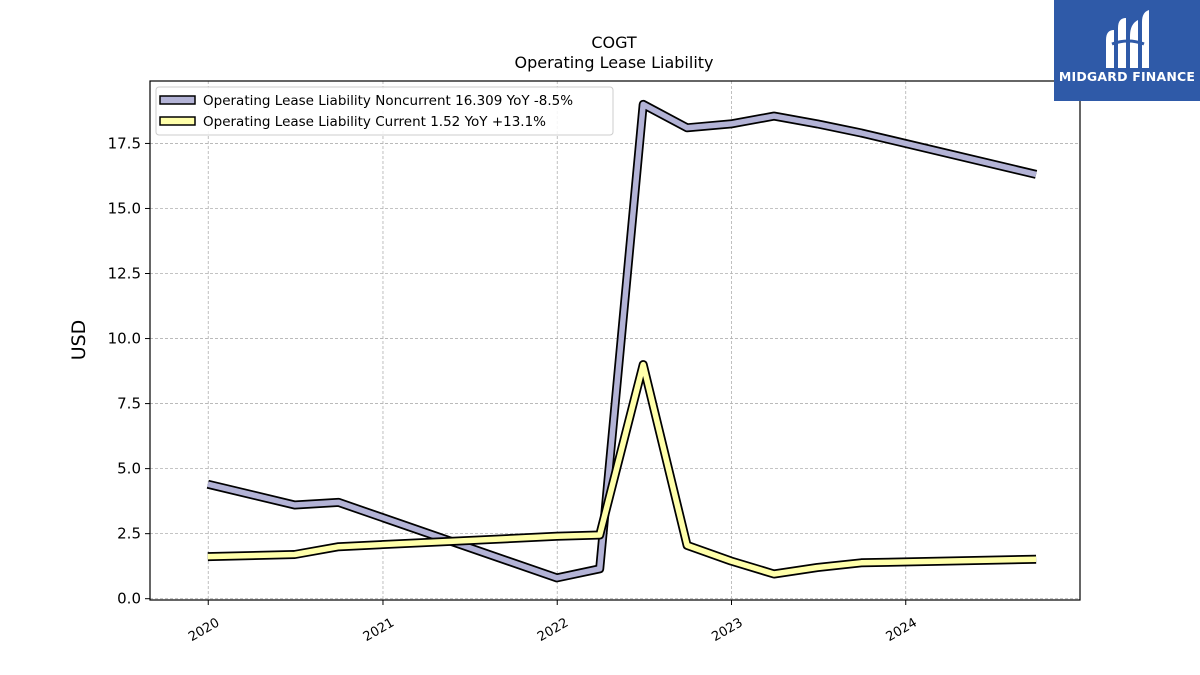 Image resolution: width=1200 pixels, height=675 pixels. Describe the element at coordinates (129, 371) in the screenshot. I see `y-axis: 0.0 2.5 5.0 7.5 10.0 12.5 15.0 17.5` at that location.